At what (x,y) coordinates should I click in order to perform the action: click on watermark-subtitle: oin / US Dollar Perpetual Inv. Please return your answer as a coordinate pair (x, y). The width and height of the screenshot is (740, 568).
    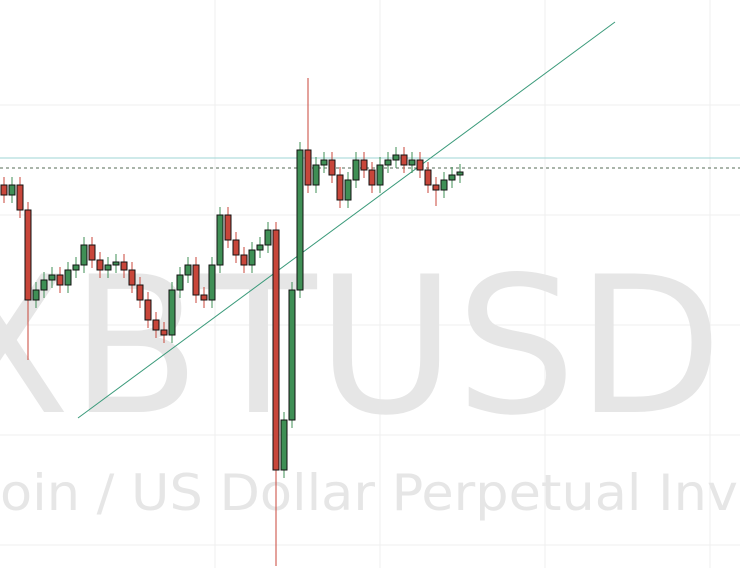
    Looking at the image, I should click on (369, 493).